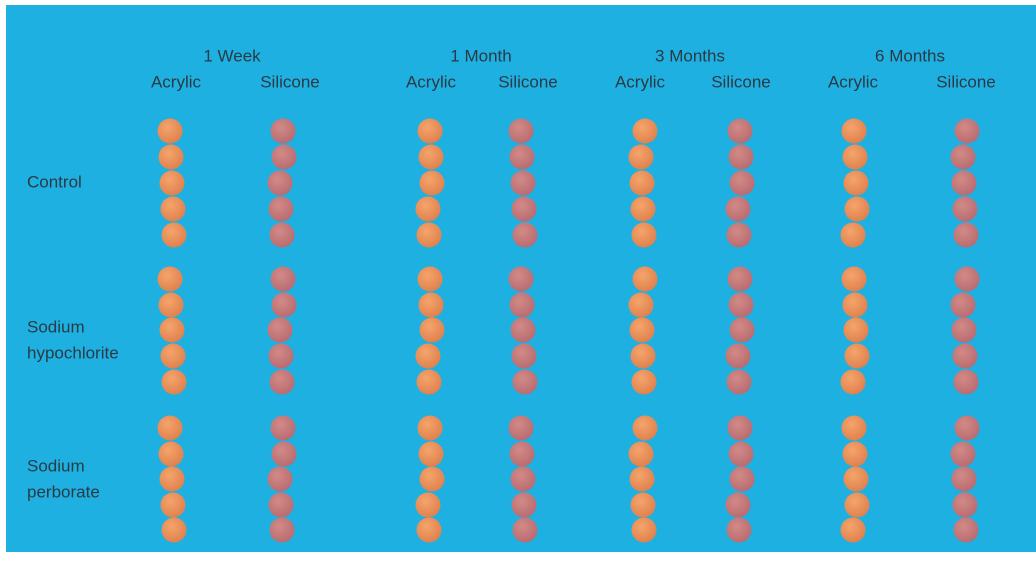 This screenshot has width=1036, height=566. What do you see at coordinates (480, 55) in the screenshot?
I see `group-title: 1 Month` at bounding box center [480, 55].